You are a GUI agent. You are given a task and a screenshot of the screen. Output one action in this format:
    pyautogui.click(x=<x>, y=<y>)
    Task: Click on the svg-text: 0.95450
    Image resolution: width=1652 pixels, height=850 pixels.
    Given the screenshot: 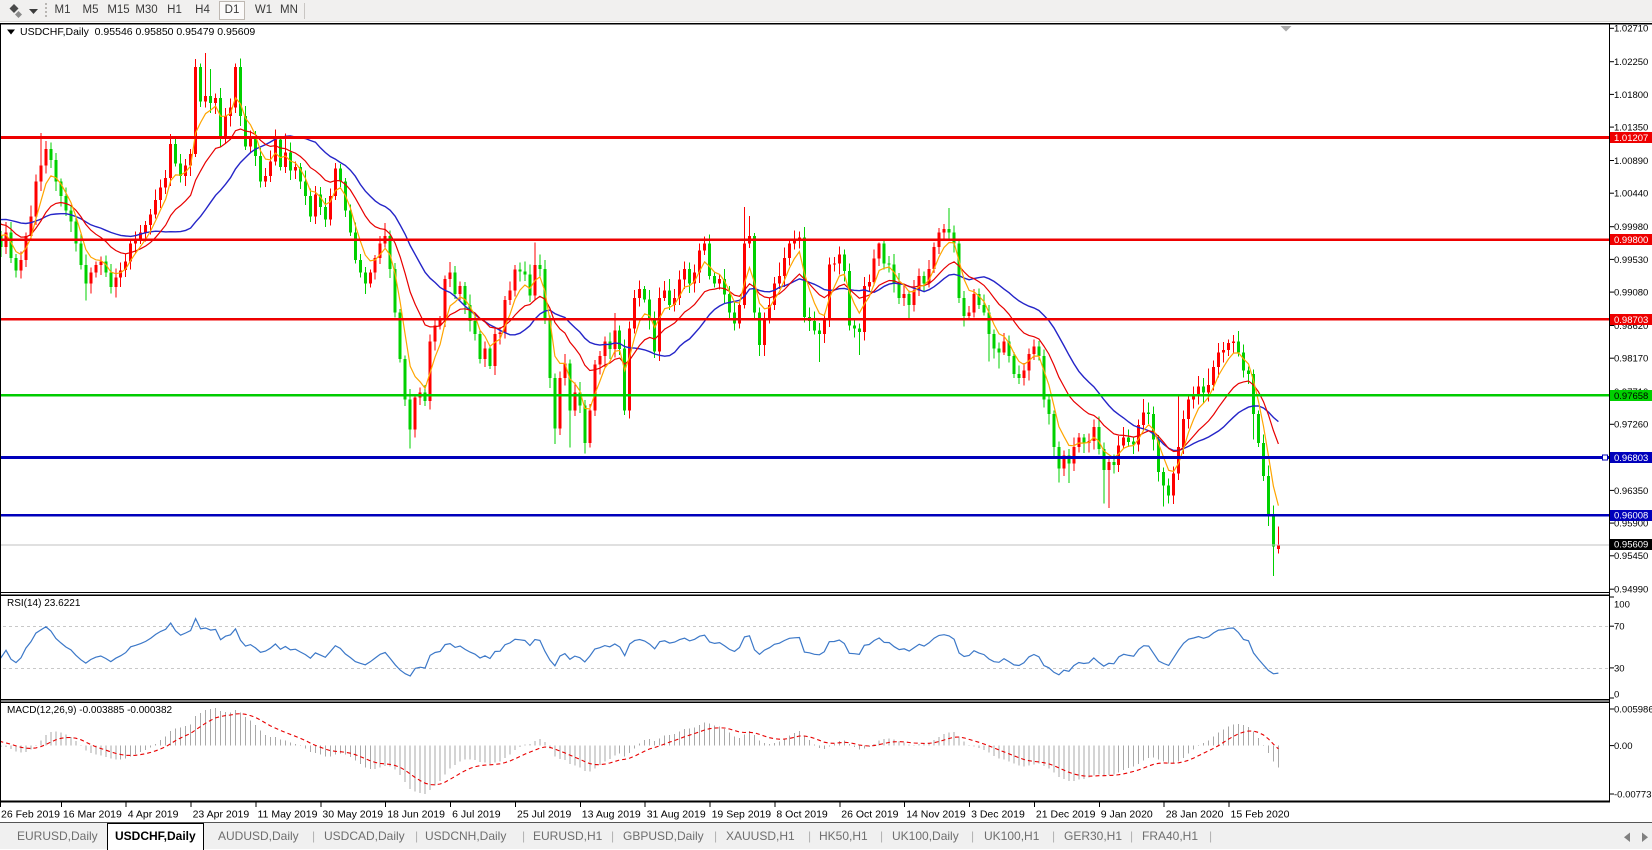 What is the action you would take?
    pyautogui.click(x=1631, y=556)
    